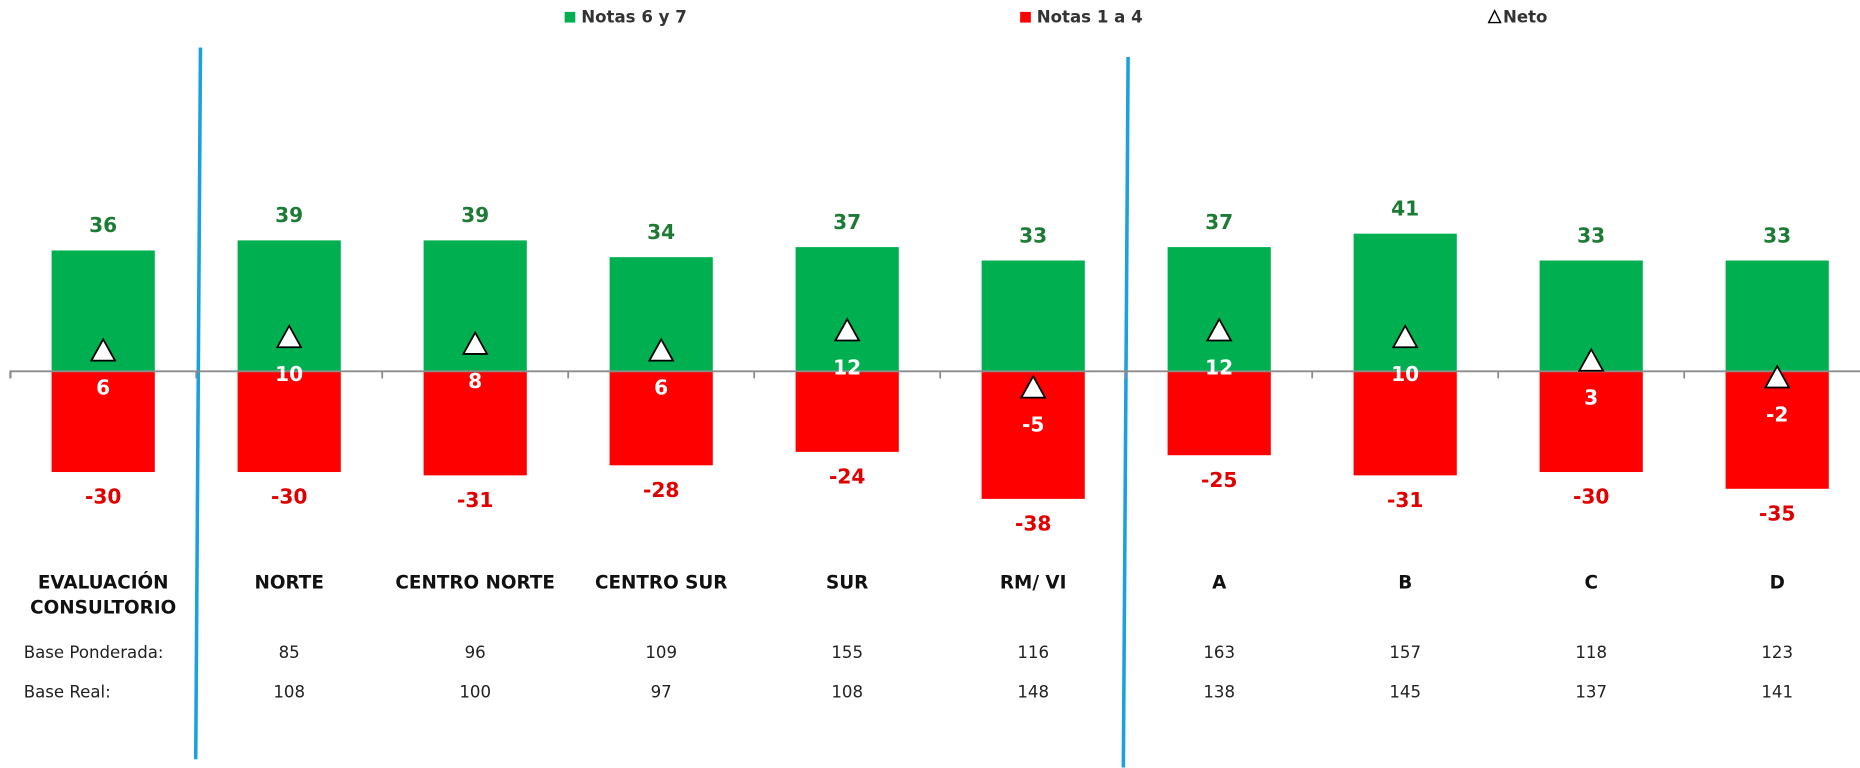 This screenshot has height=768, width=1860. Describe the element at coordinates (1219, 583) in the screenshot. I see `category-label: A` at that location.